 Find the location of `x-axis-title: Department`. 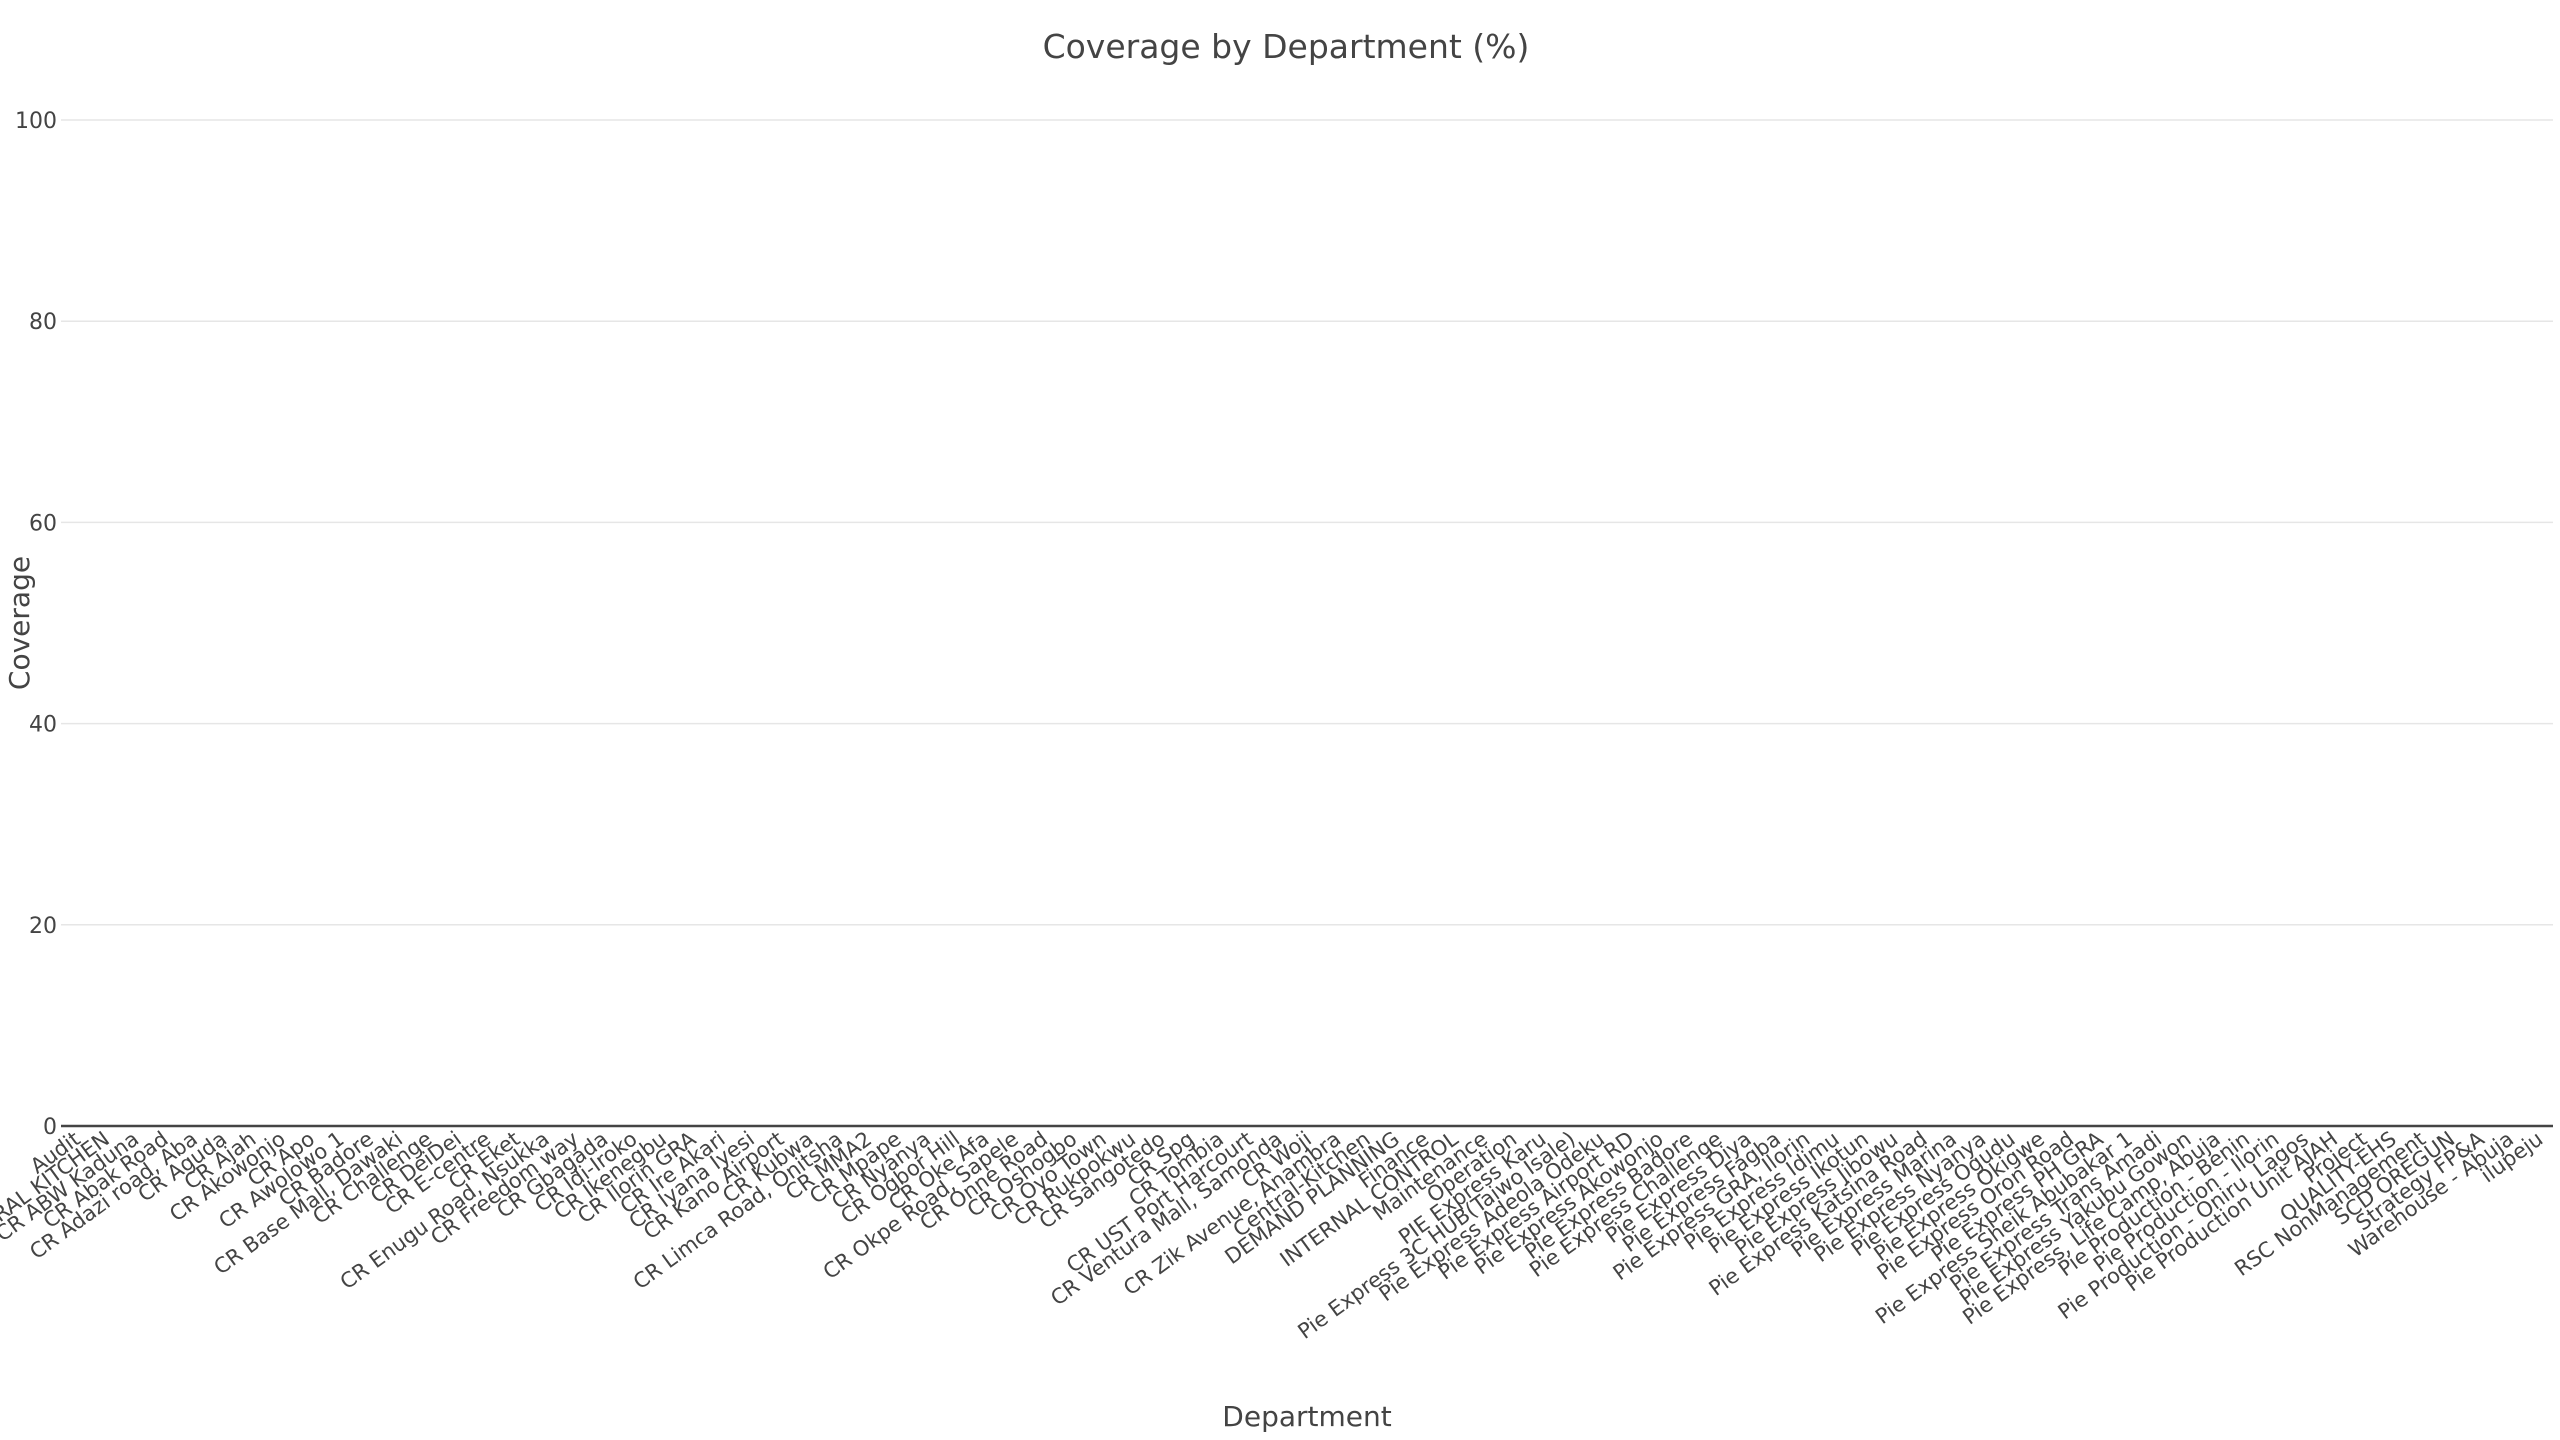

x-axis-title: Department is located at coordinates (1306, 1416).